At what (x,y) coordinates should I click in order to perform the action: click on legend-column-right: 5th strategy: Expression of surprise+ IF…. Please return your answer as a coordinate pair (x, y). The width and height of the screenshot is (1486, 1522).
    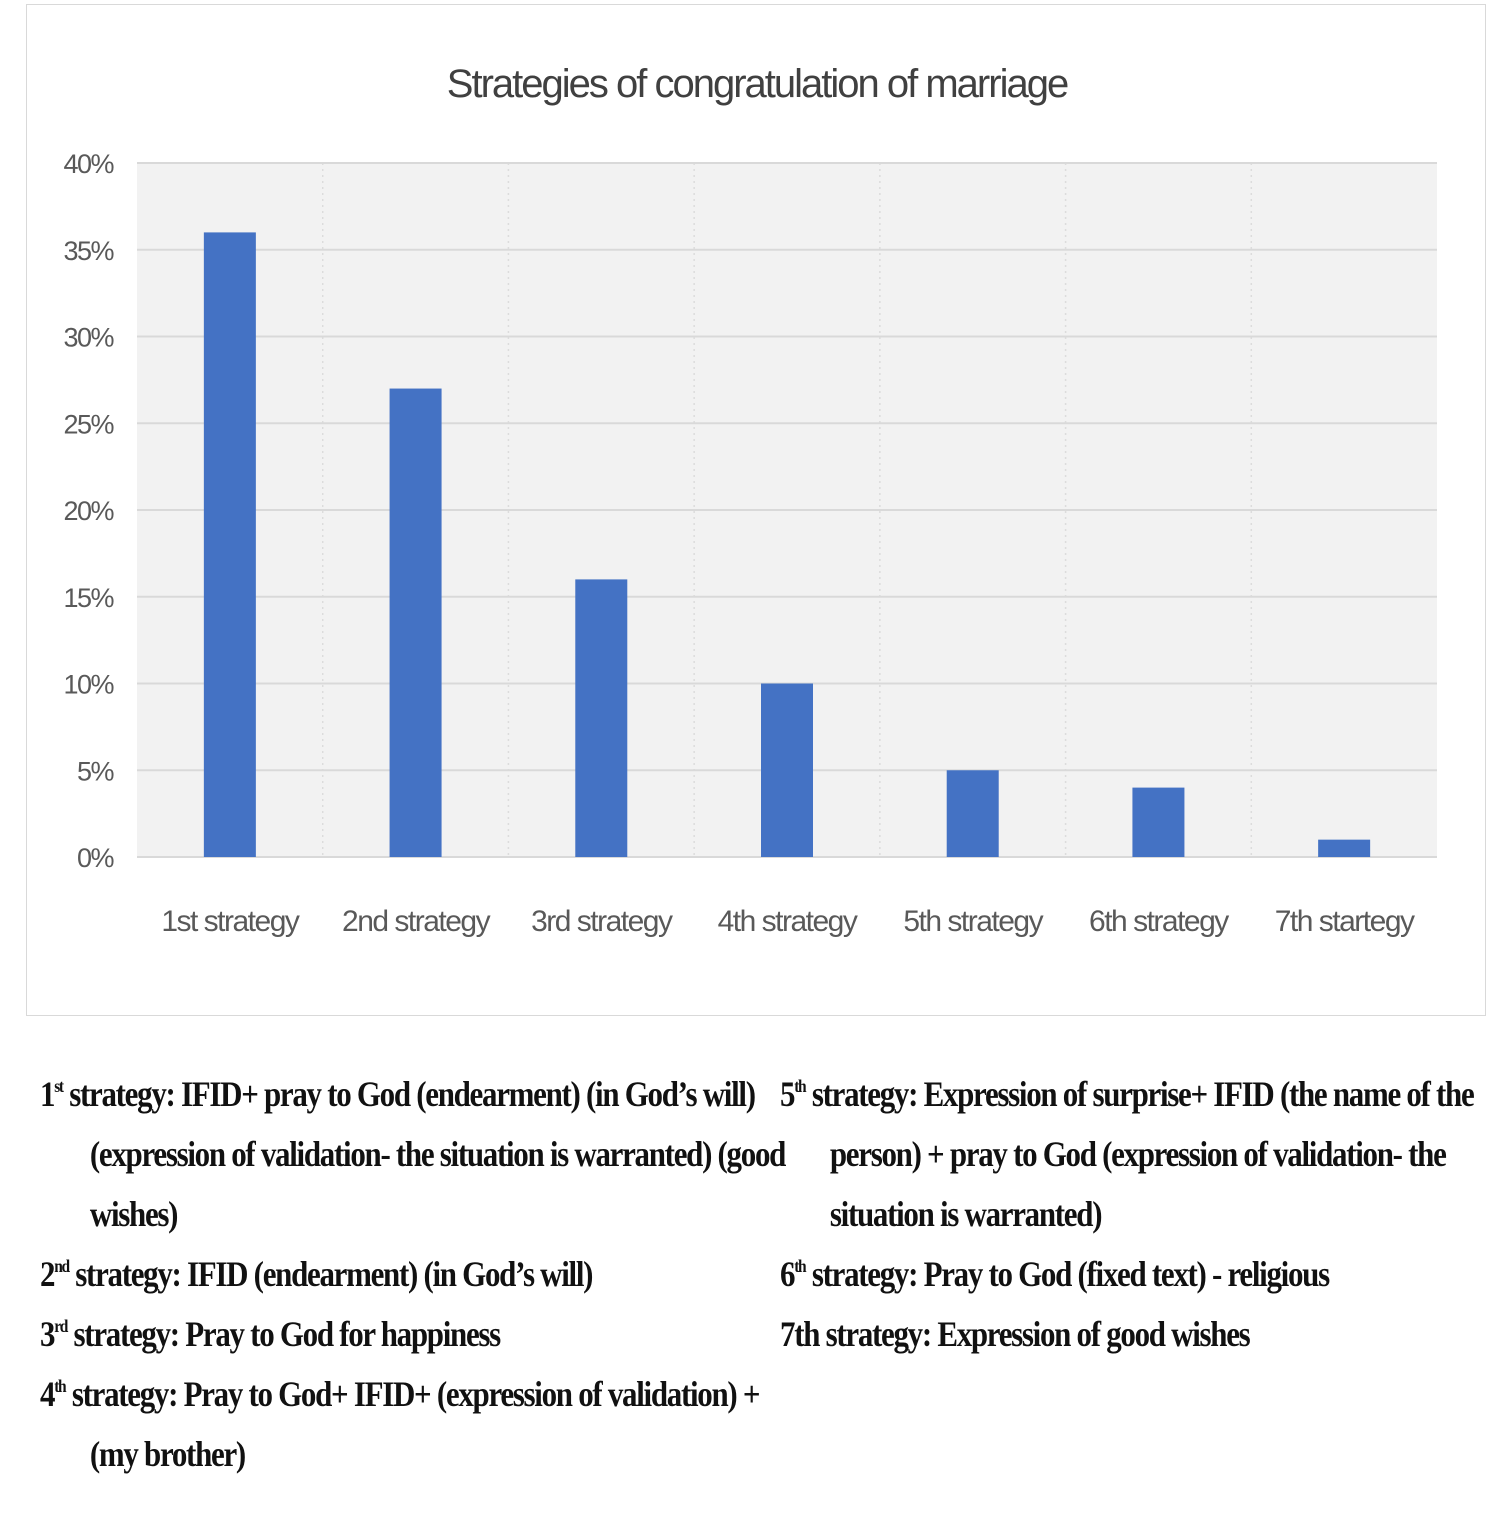
    Looking at the image, I should click on (1133, 1214).